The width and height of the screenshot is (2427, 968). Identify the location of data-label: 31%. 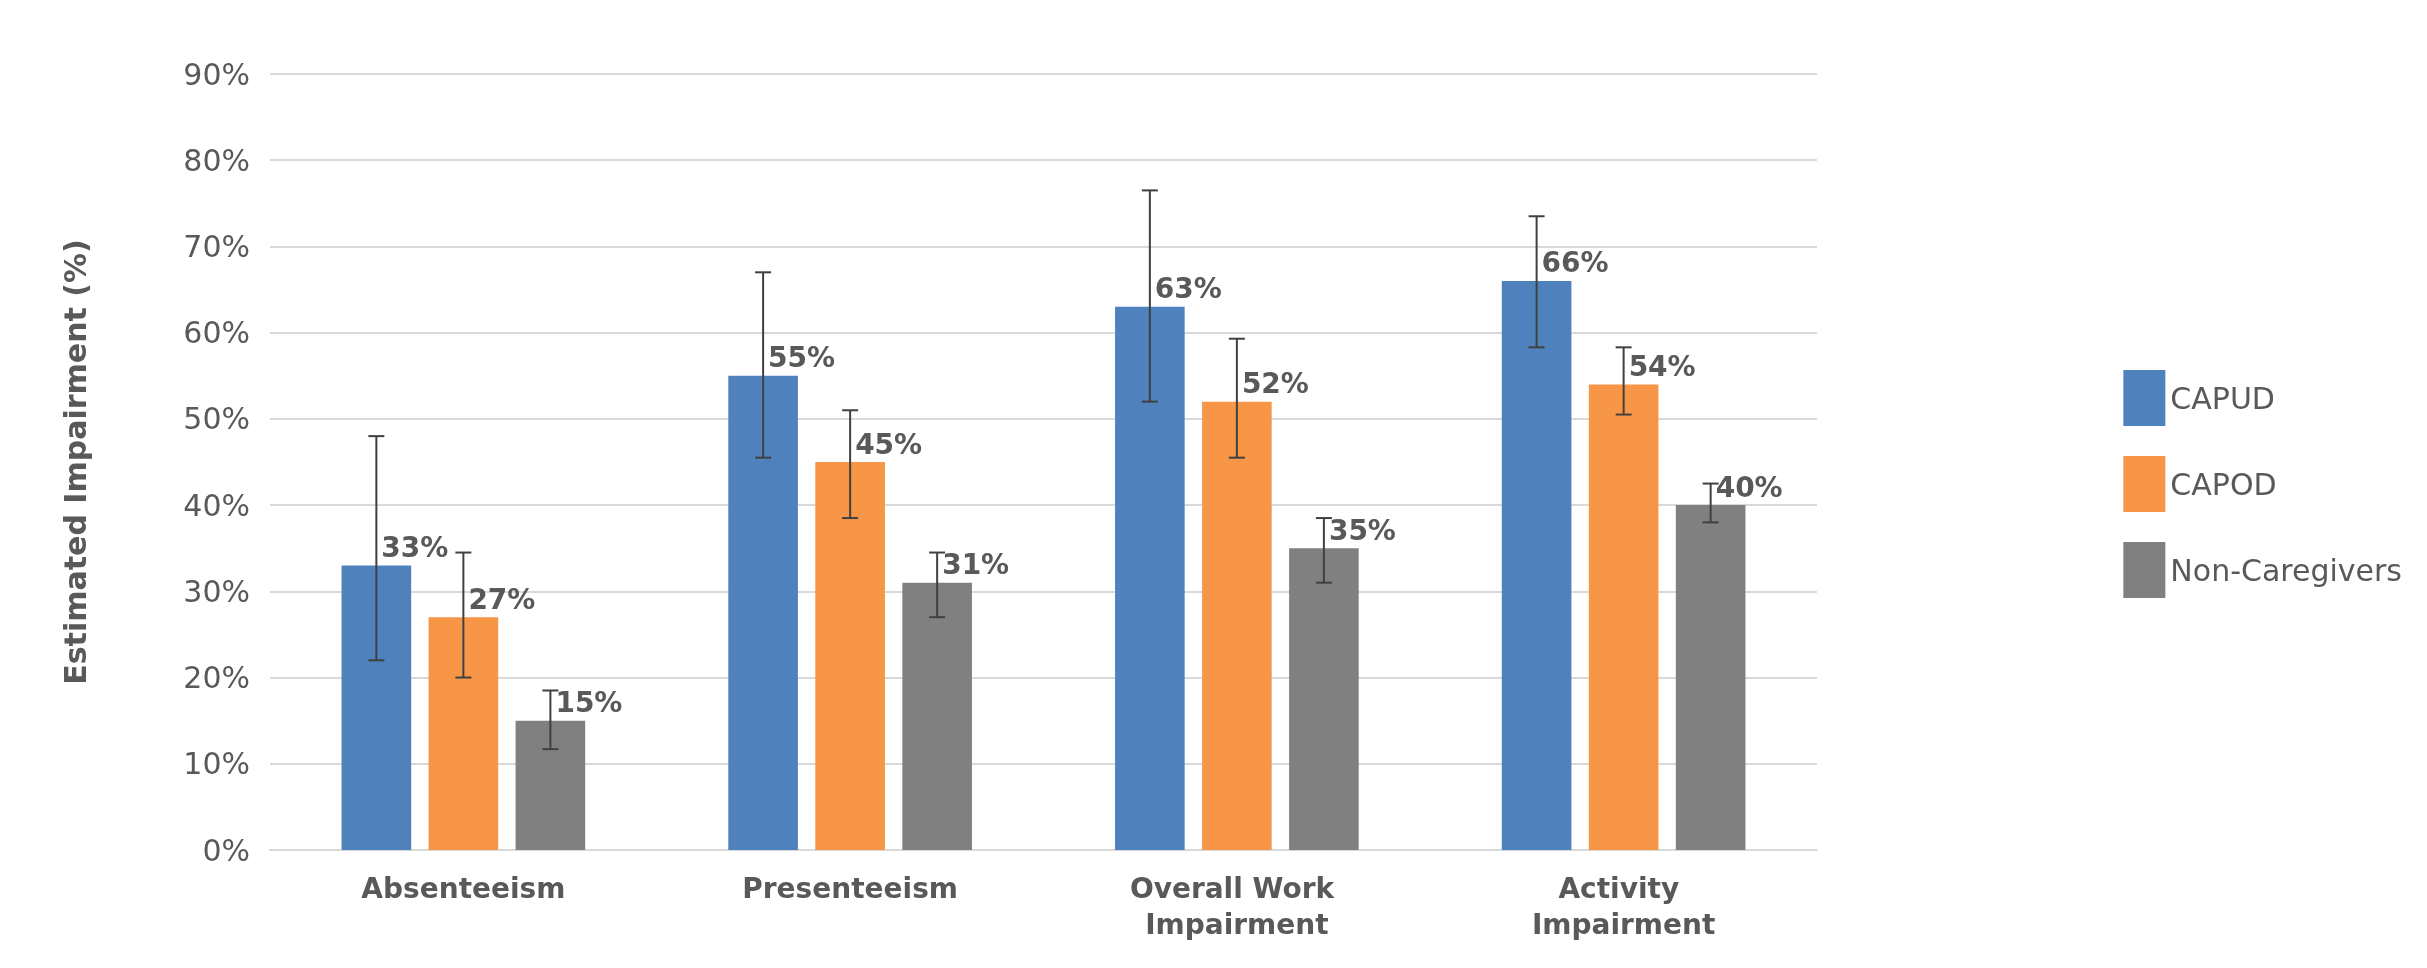
(976, 565).